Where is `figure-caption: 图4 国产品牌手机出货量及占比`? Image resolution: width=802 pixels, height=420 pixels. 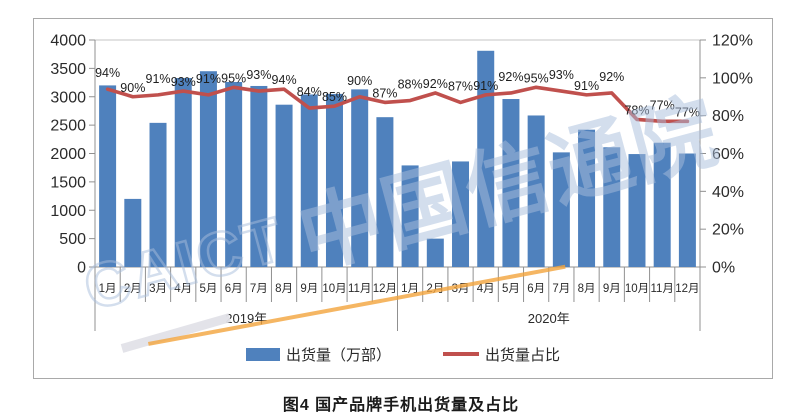 figure-caption: 图4 国产品牌手机出货量及占比 is located at coordinates (401, 405).